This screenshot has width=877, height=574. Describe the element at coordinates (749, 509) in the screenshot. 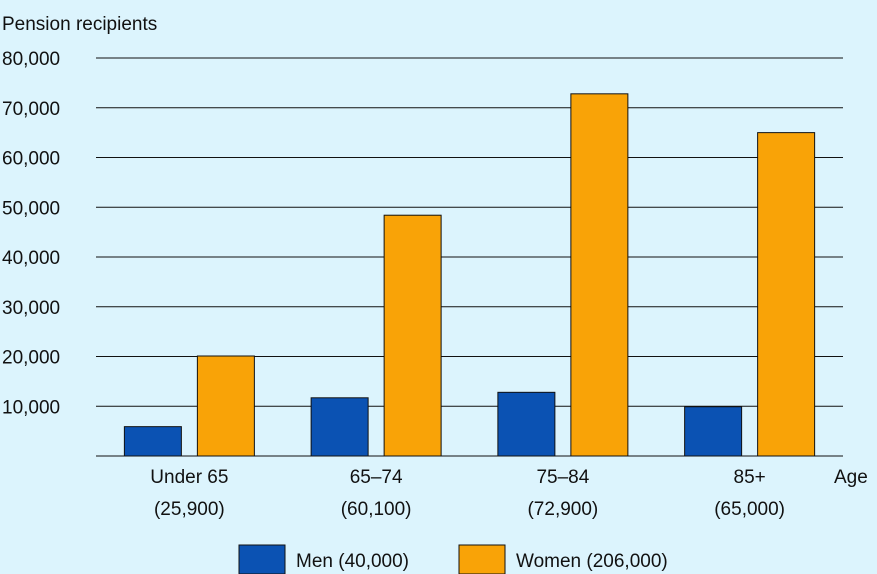

I see `x-tick-total: (65,000)` at that location.